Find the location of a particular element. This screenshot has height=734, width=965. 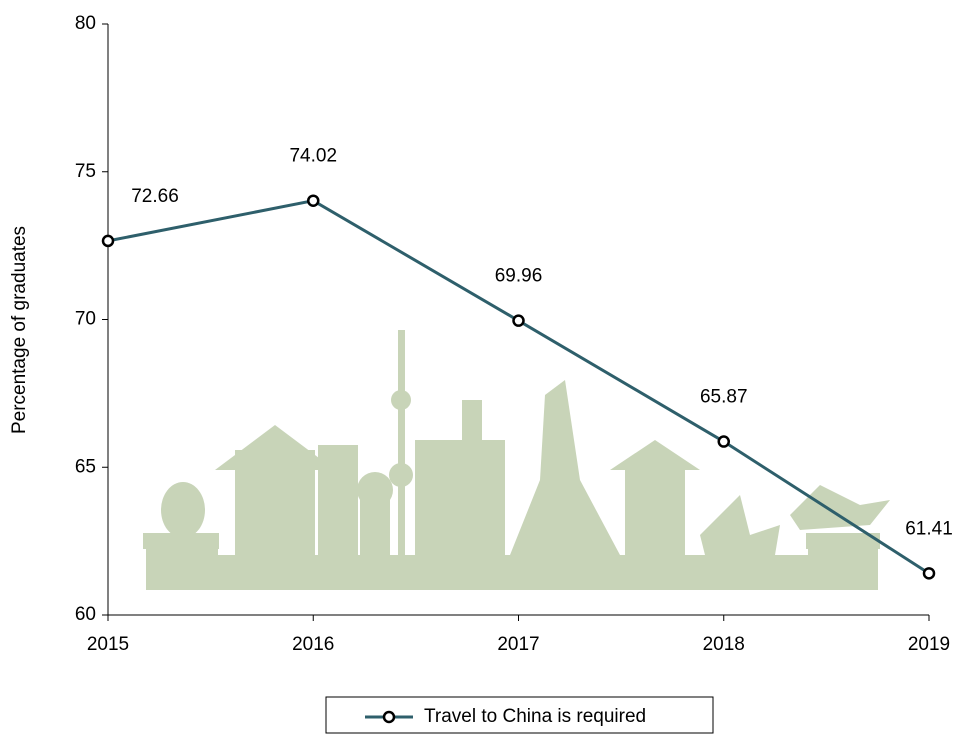

data-label: 72.66 is located at coordinates (155, 196).